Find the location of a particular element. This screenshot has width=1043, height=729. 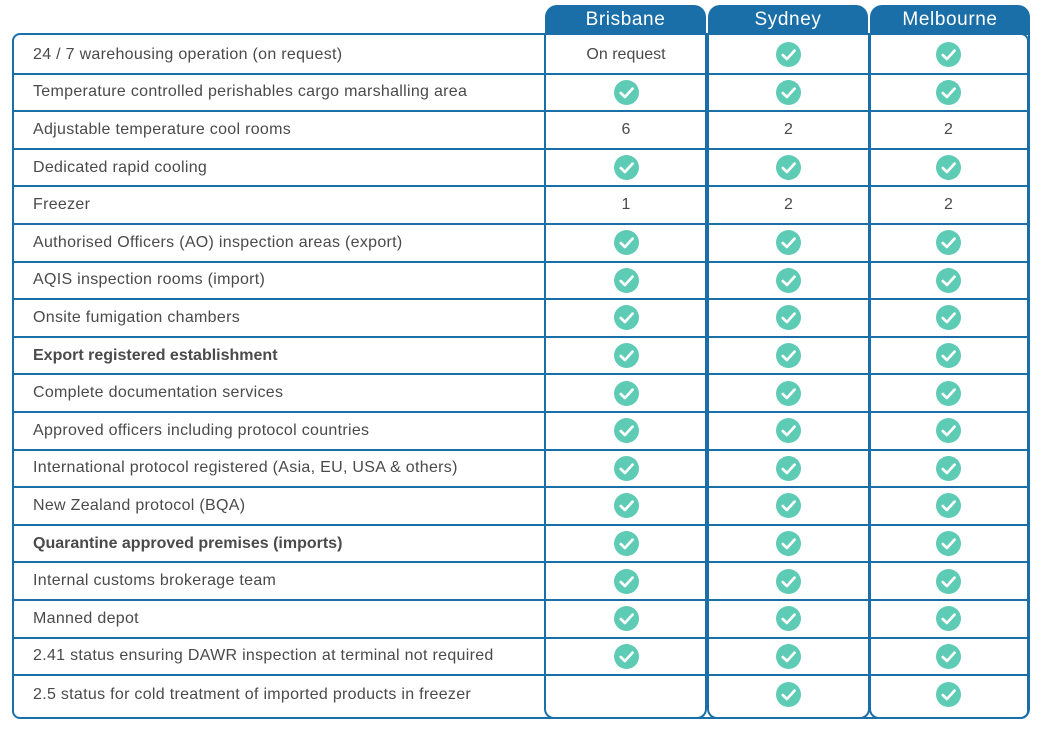

table-row: Onsite fumigation chambers is located at coordinates (519, 319).